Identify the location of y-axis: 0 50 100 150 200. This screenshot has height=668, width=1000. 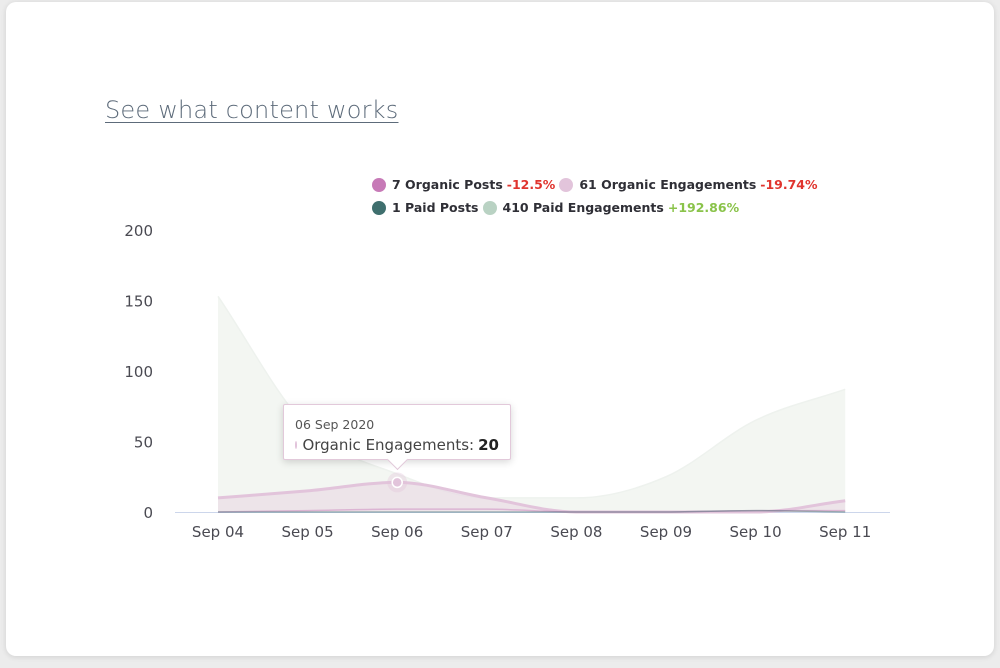
(138, 372).